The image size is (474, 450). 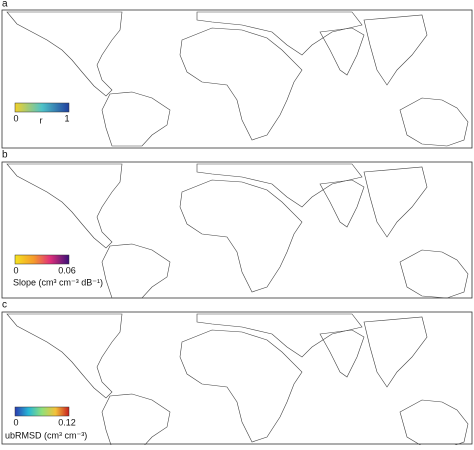 I want to click on panel-label: c, so click(x=4, y=305).